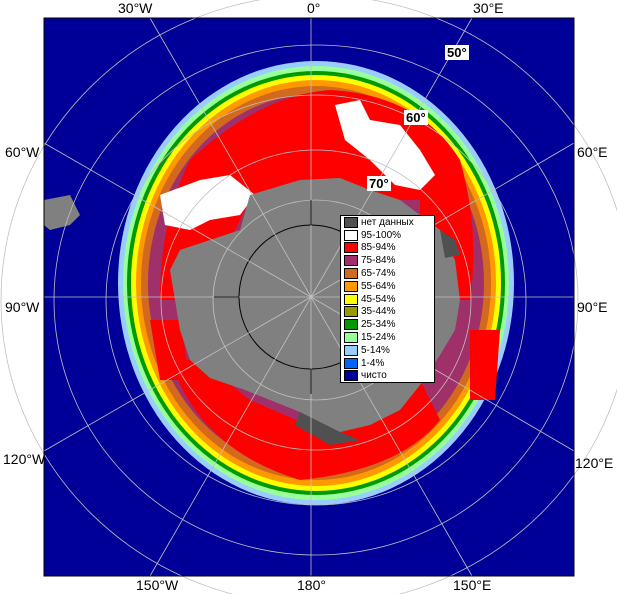  Describe the element at coordinates (378, 299) in the screenshot. I see `legend-label: 45-54%` at that location.